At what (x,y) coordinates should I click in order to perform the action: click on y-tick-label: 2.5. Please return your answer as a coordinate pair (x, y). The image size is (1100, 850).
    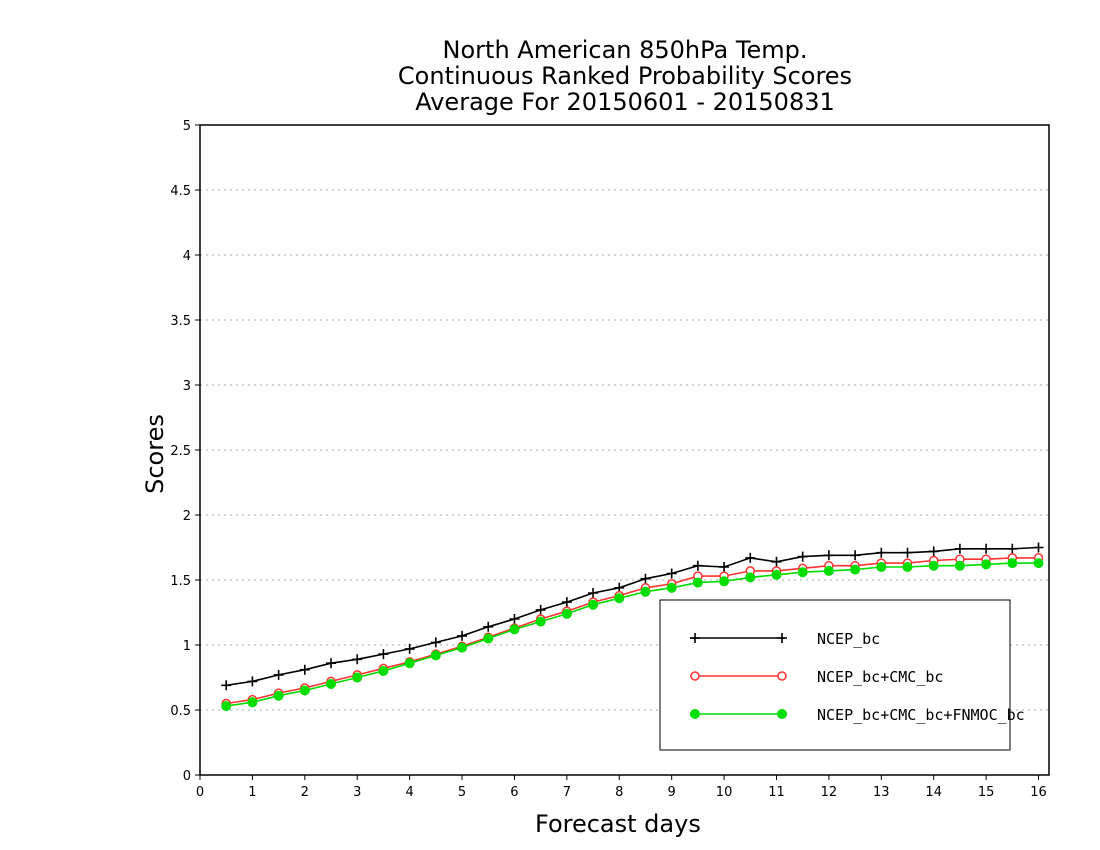
    Looking at the image, I should click on (180, 451).